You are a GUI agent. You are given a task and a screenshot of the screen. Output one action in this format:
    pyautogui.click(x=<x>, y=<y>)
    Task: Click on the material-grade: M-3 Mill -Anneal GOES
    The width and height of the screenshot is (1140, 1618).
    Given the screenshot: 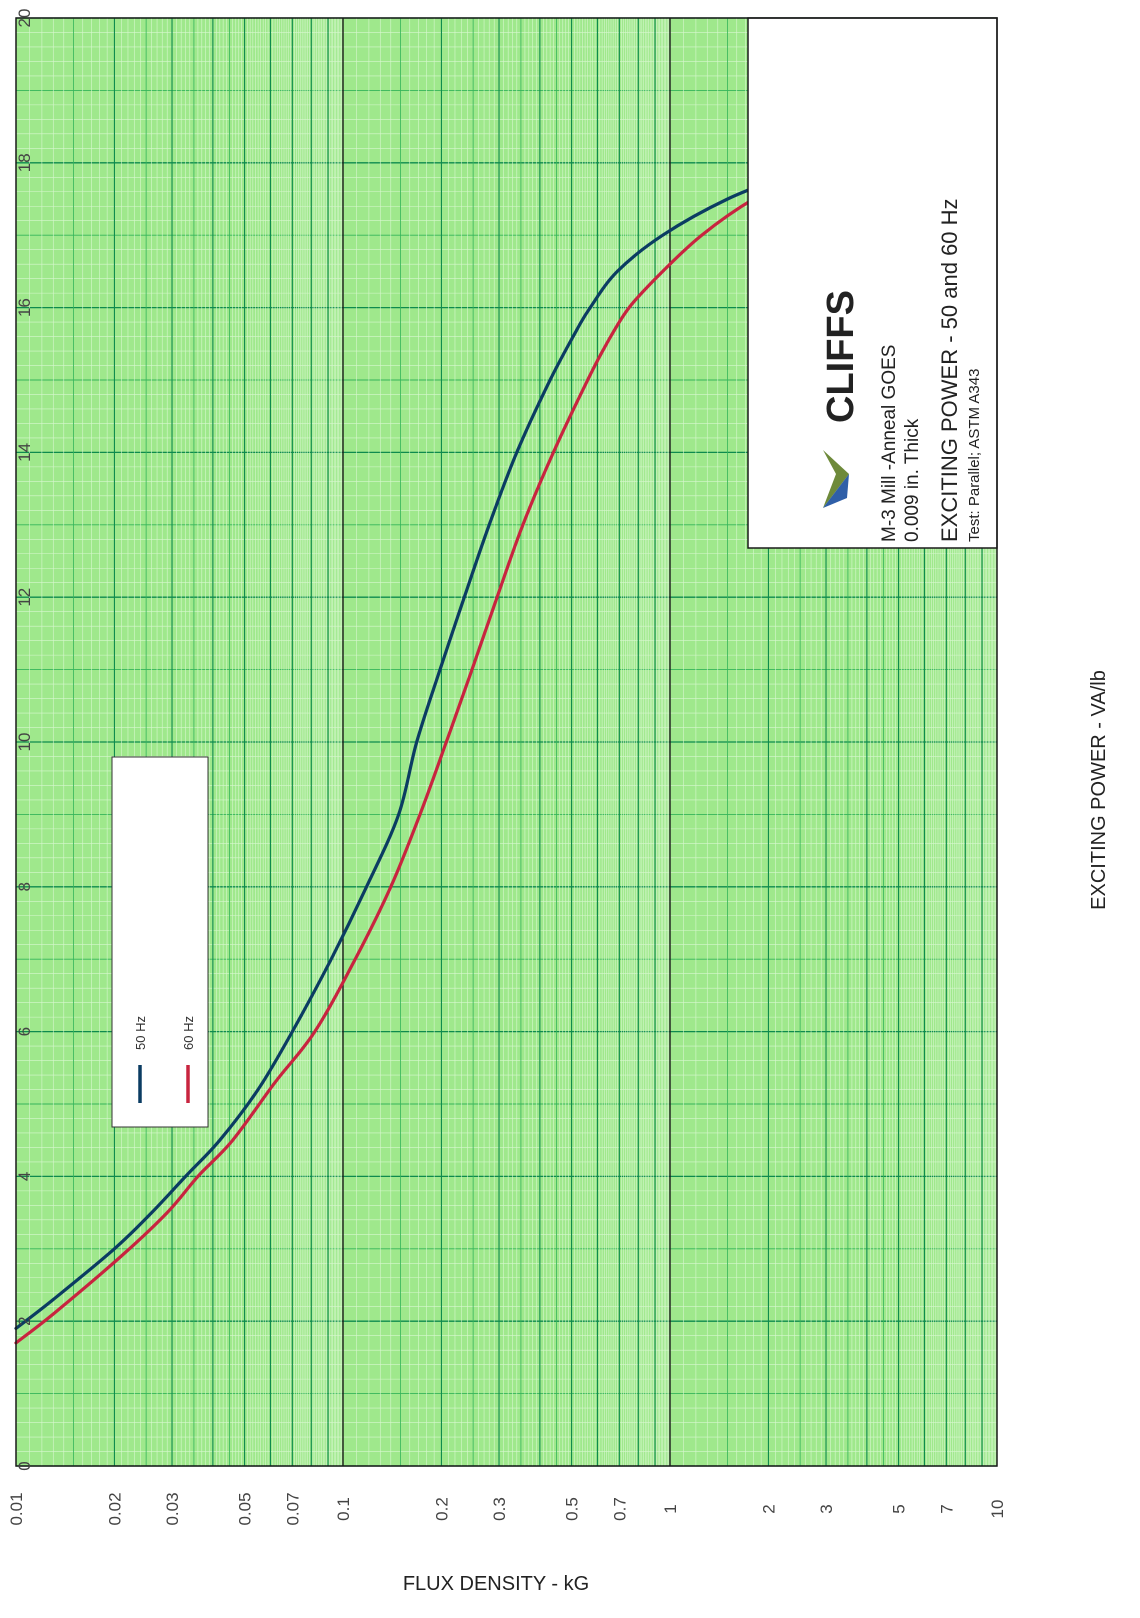 What is the action you would take?
    pyautogui.click(x=889, y=443)
    